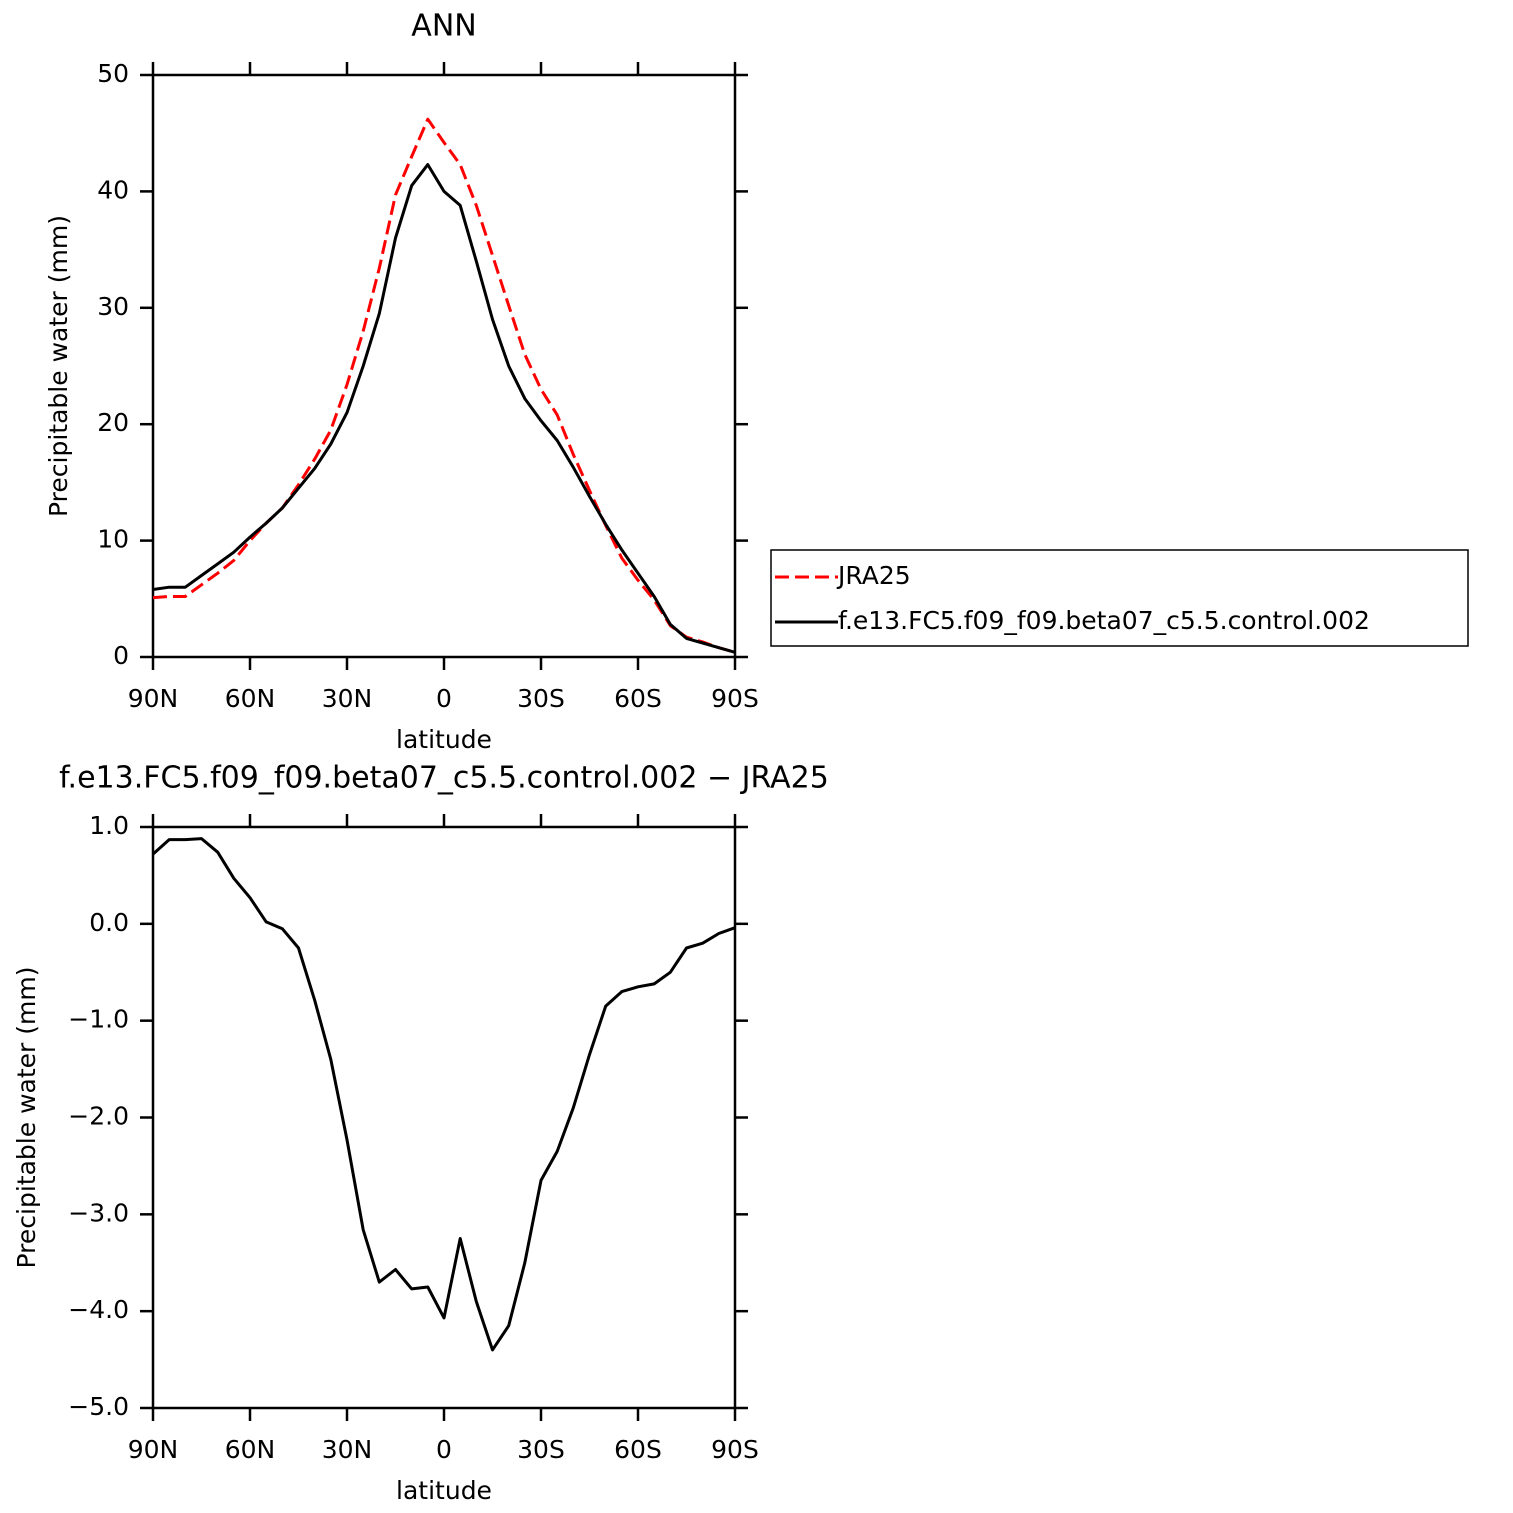  Describe the element at coordinates (98, 1406) in the screenshot. I see `y-tick-label: −5.0` at that location.